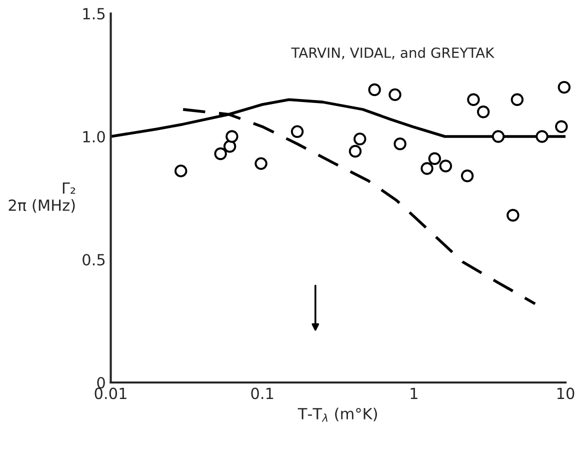 The height and width of the screenshot is (450, 583). Describe the element at coordinates (565, 394) in the screenshot. I see `x-tick-label: 10` at that location.